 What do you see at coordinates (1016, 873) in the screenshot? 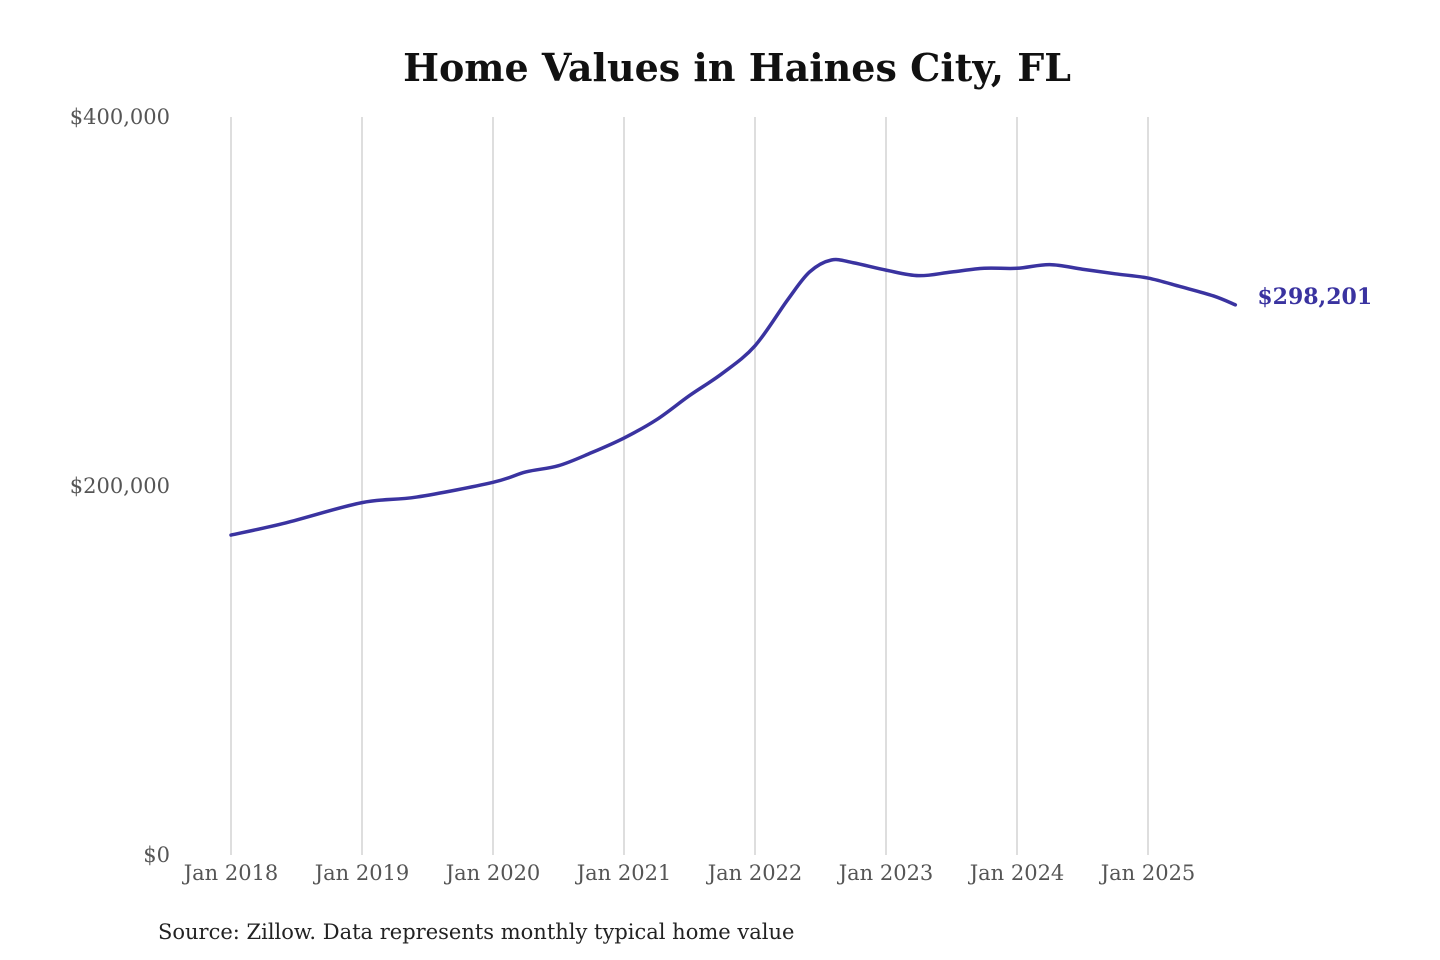
I see `x-tick-label: Jan 2024` at bounding box center [1016, 873].